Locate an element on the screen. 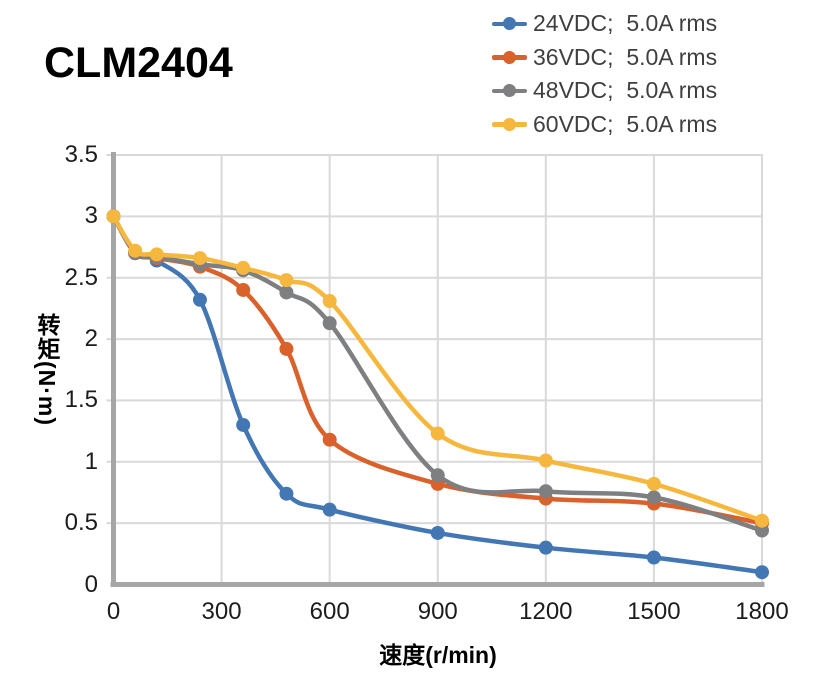 This screenshot has height=690, width=831. y-tick-label: 3.5 is located at coordinates (81, 154).